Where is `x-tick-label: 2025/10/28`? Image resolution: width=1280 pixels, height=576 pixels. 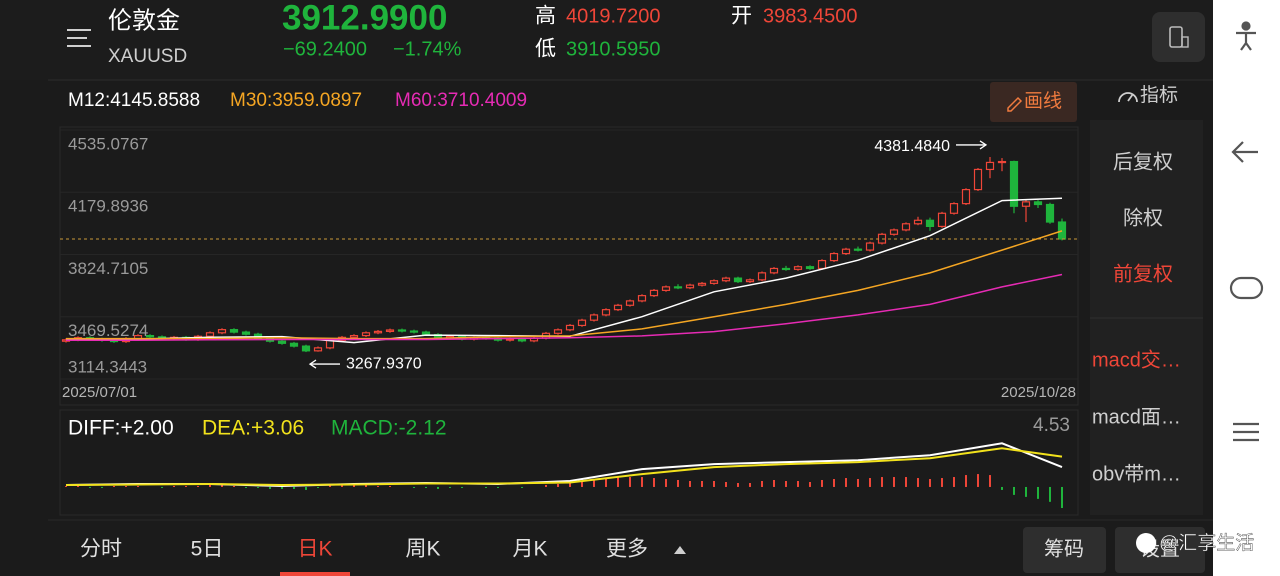
x-tick-label: 2025/10/28 is located at coordinates (1038, 392).